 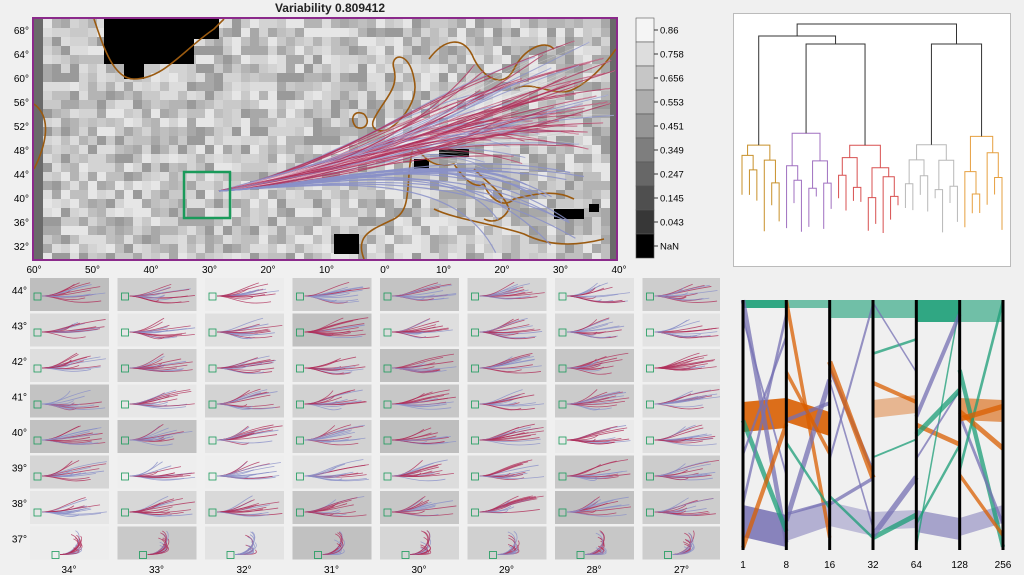 I want to click on lat-tick-label: 44°, so click(x=21, y=175).